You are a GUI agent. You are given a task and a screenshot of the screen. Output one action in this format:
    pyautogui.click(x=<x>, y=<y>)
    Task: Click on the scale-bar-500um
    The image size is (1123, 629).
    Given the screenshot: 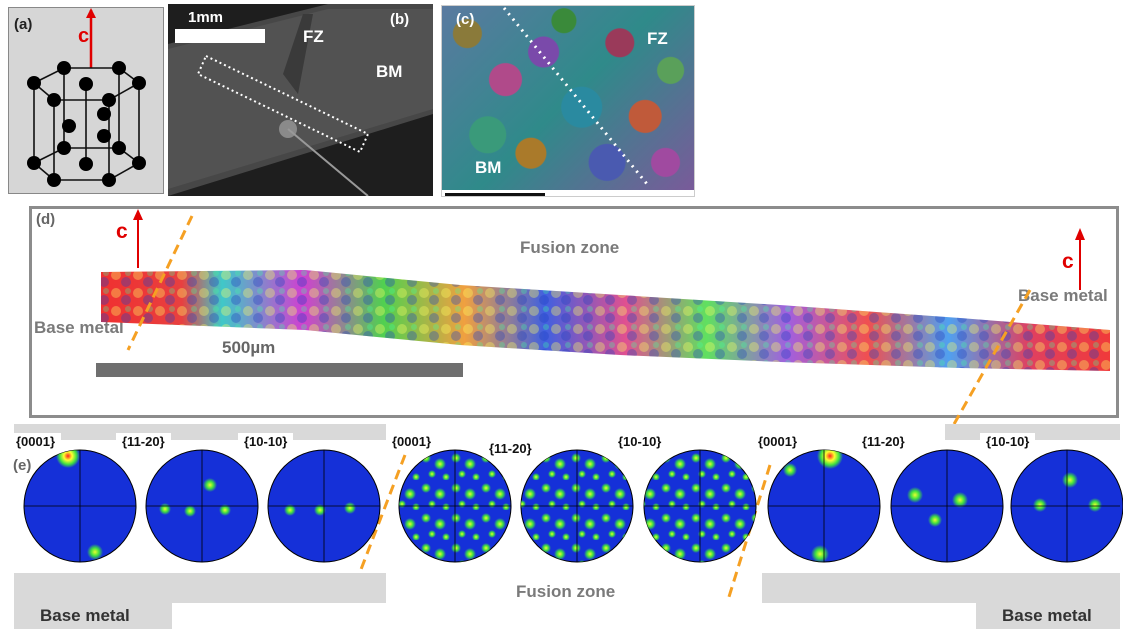 What is the action you would take?
    pyautogui.click(x=279, y=370)
    